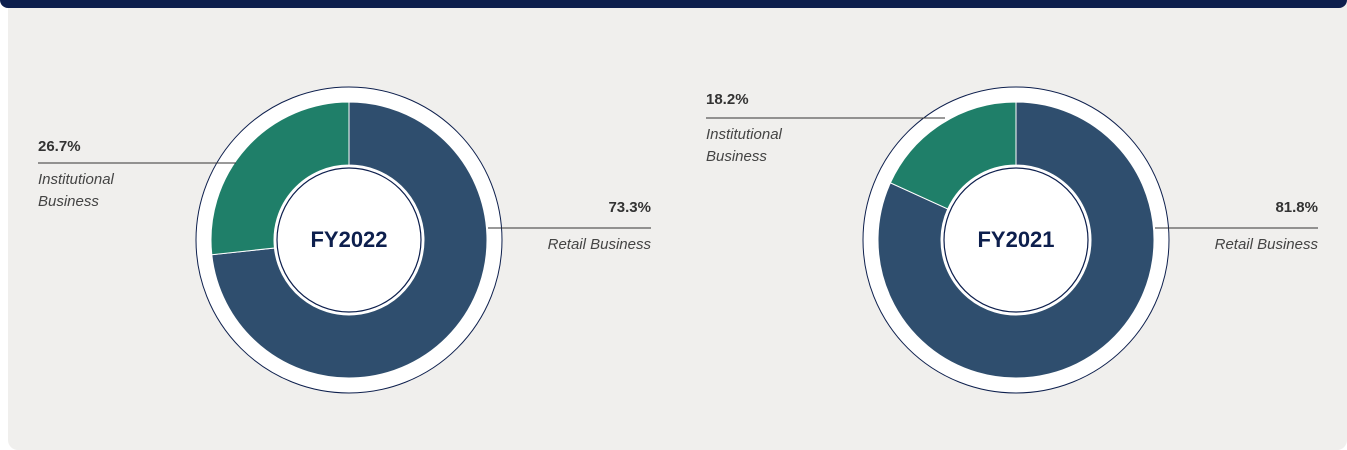 This screenshot has height=450, width=1347. Describe the element at coordinates (1296, 207) in the screenshot. I see `value-label: 81.8%` at that location.